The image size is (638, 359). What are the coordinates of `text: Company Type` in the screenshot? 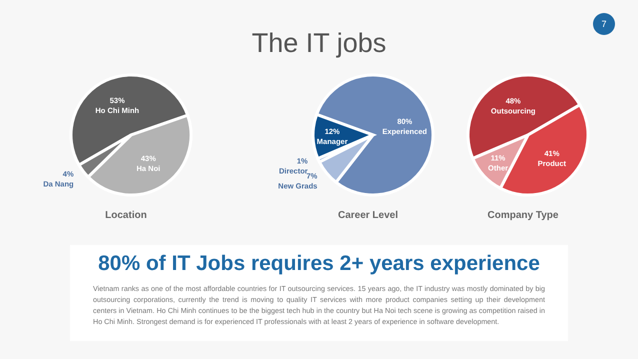 It's located at (523, 215).